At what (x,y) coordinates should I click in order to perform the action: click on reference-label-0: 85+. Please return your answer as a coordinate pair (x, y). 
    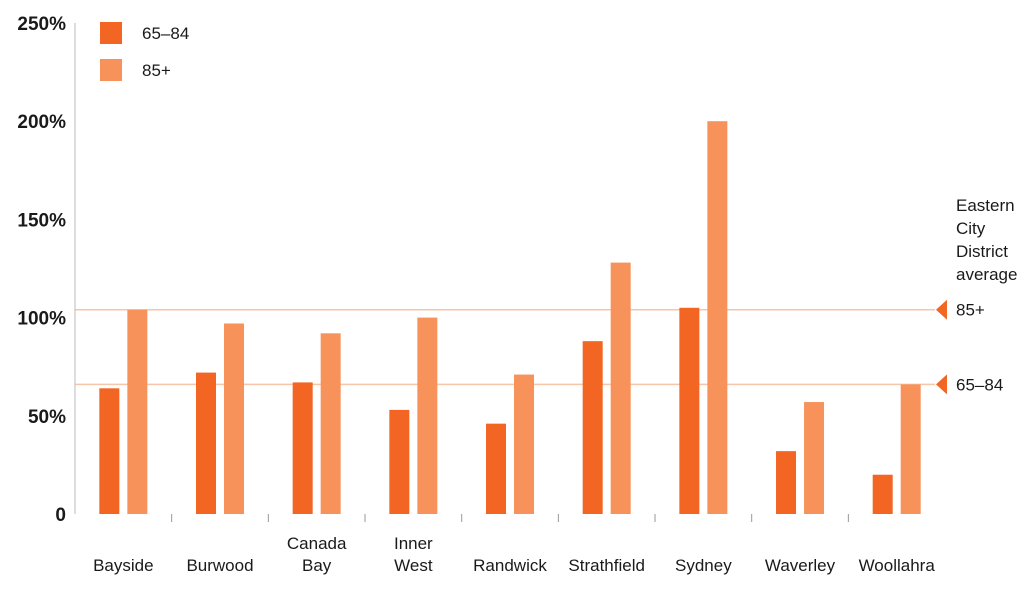
    Looking at the image, I should click on (970, 310).